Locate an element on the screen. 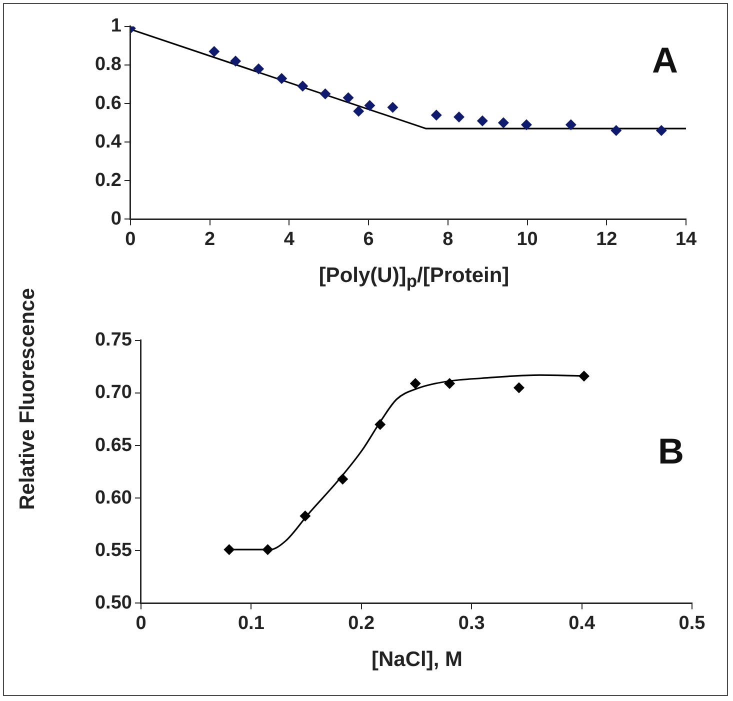 The height and width of the screenshot is (701, 733). x-tick-label: 0.1 is located at coordinates (251, 623).